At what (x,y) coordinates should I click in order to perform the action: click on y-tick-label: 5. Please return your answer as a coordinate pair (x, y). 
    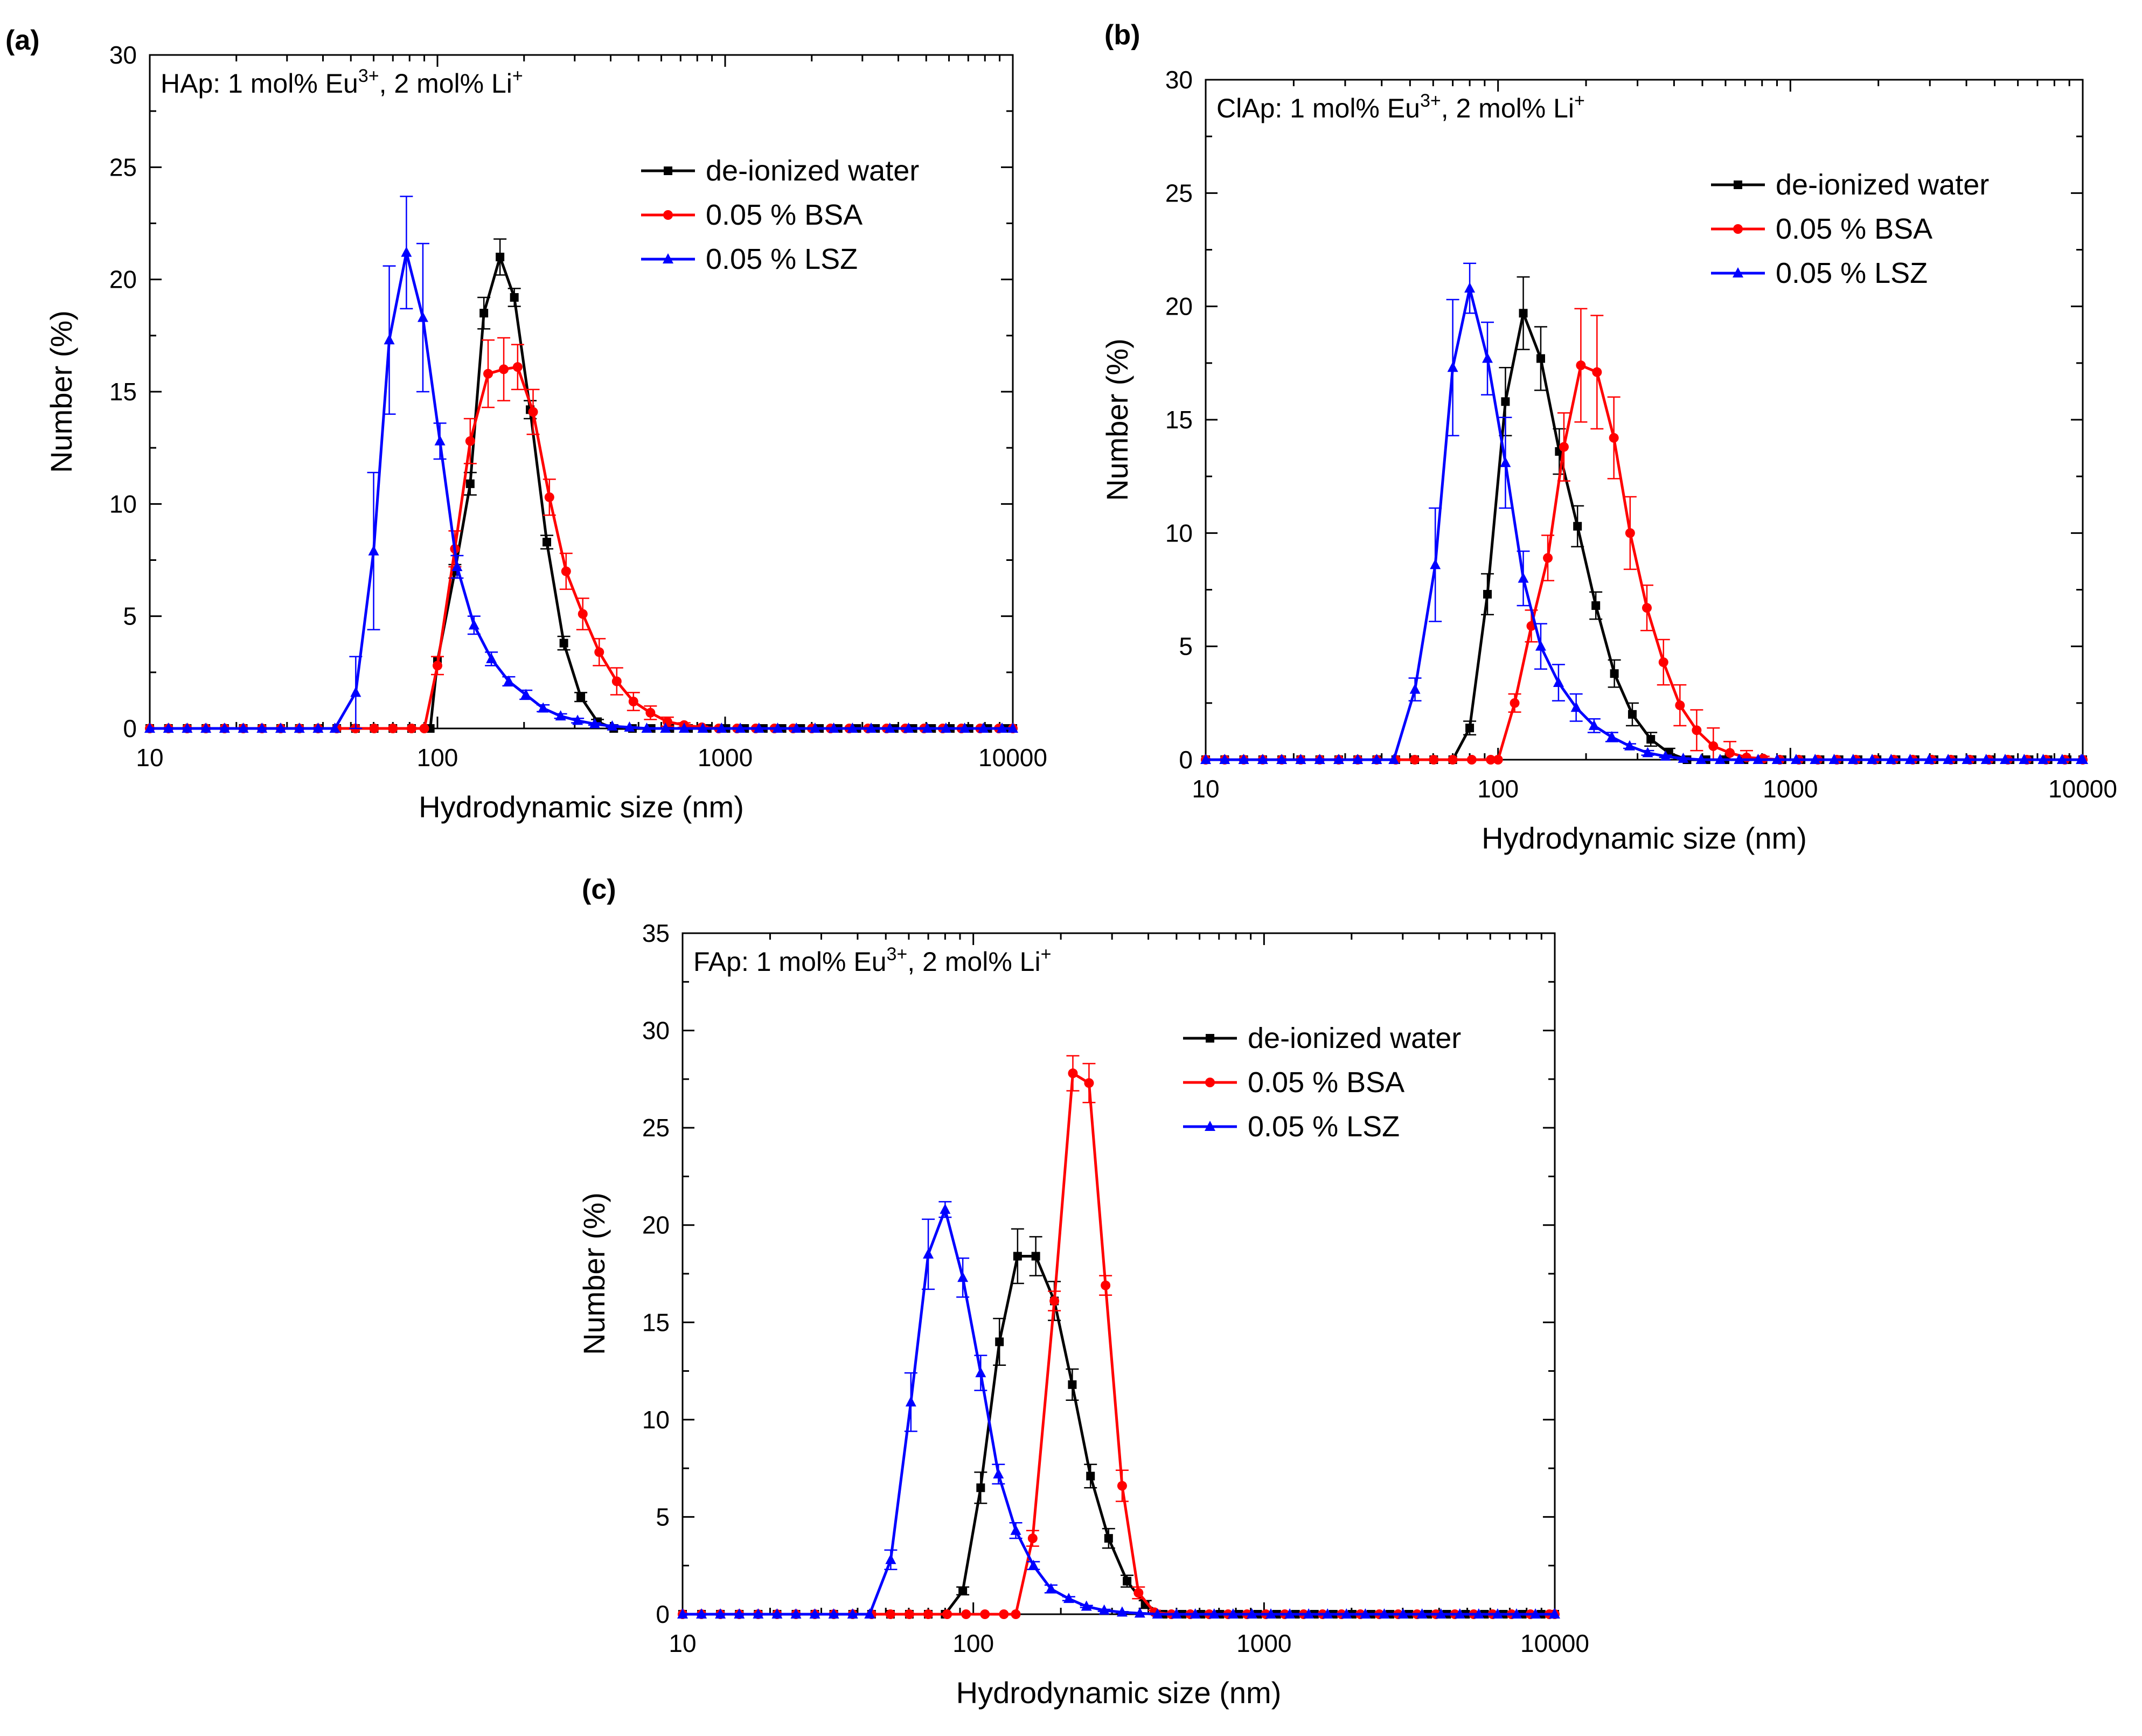
    Looking at the image, I should click on (130, 616).